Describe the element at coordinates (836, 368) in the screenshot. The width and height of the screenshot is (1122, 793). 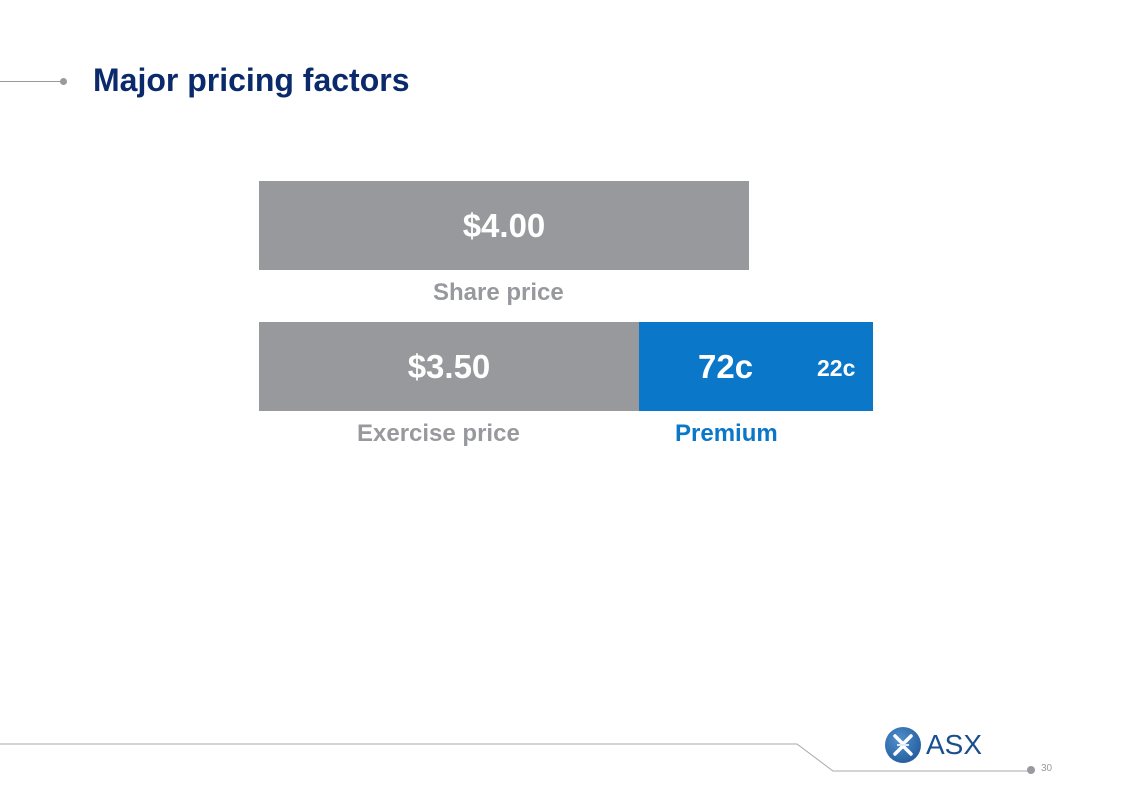
I see `premium-sub-value: 22c` at that location.